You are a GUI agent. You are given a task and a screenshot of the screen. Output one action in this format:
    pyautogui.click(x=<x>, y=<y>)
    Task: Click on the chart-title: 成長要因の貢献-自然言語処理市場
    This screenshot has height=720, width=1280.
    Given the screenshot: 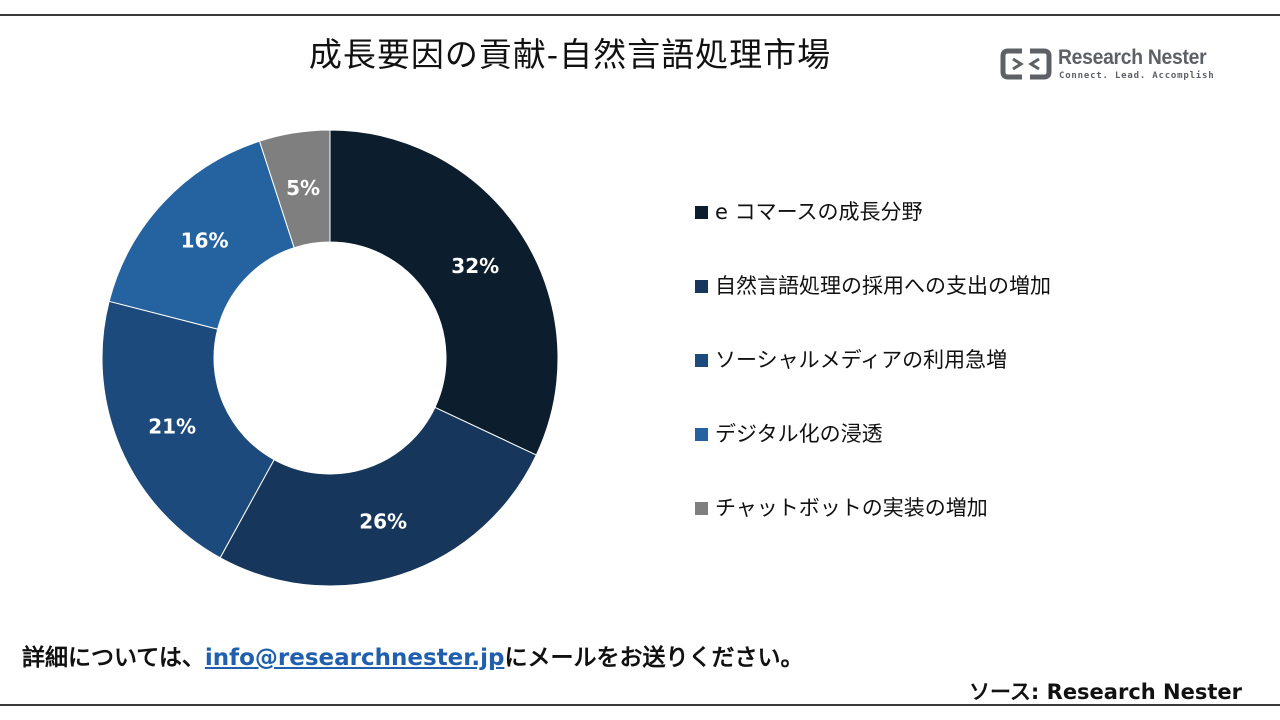 What is the action you would take?
    pyautogui.click(x=570, y=54)
    